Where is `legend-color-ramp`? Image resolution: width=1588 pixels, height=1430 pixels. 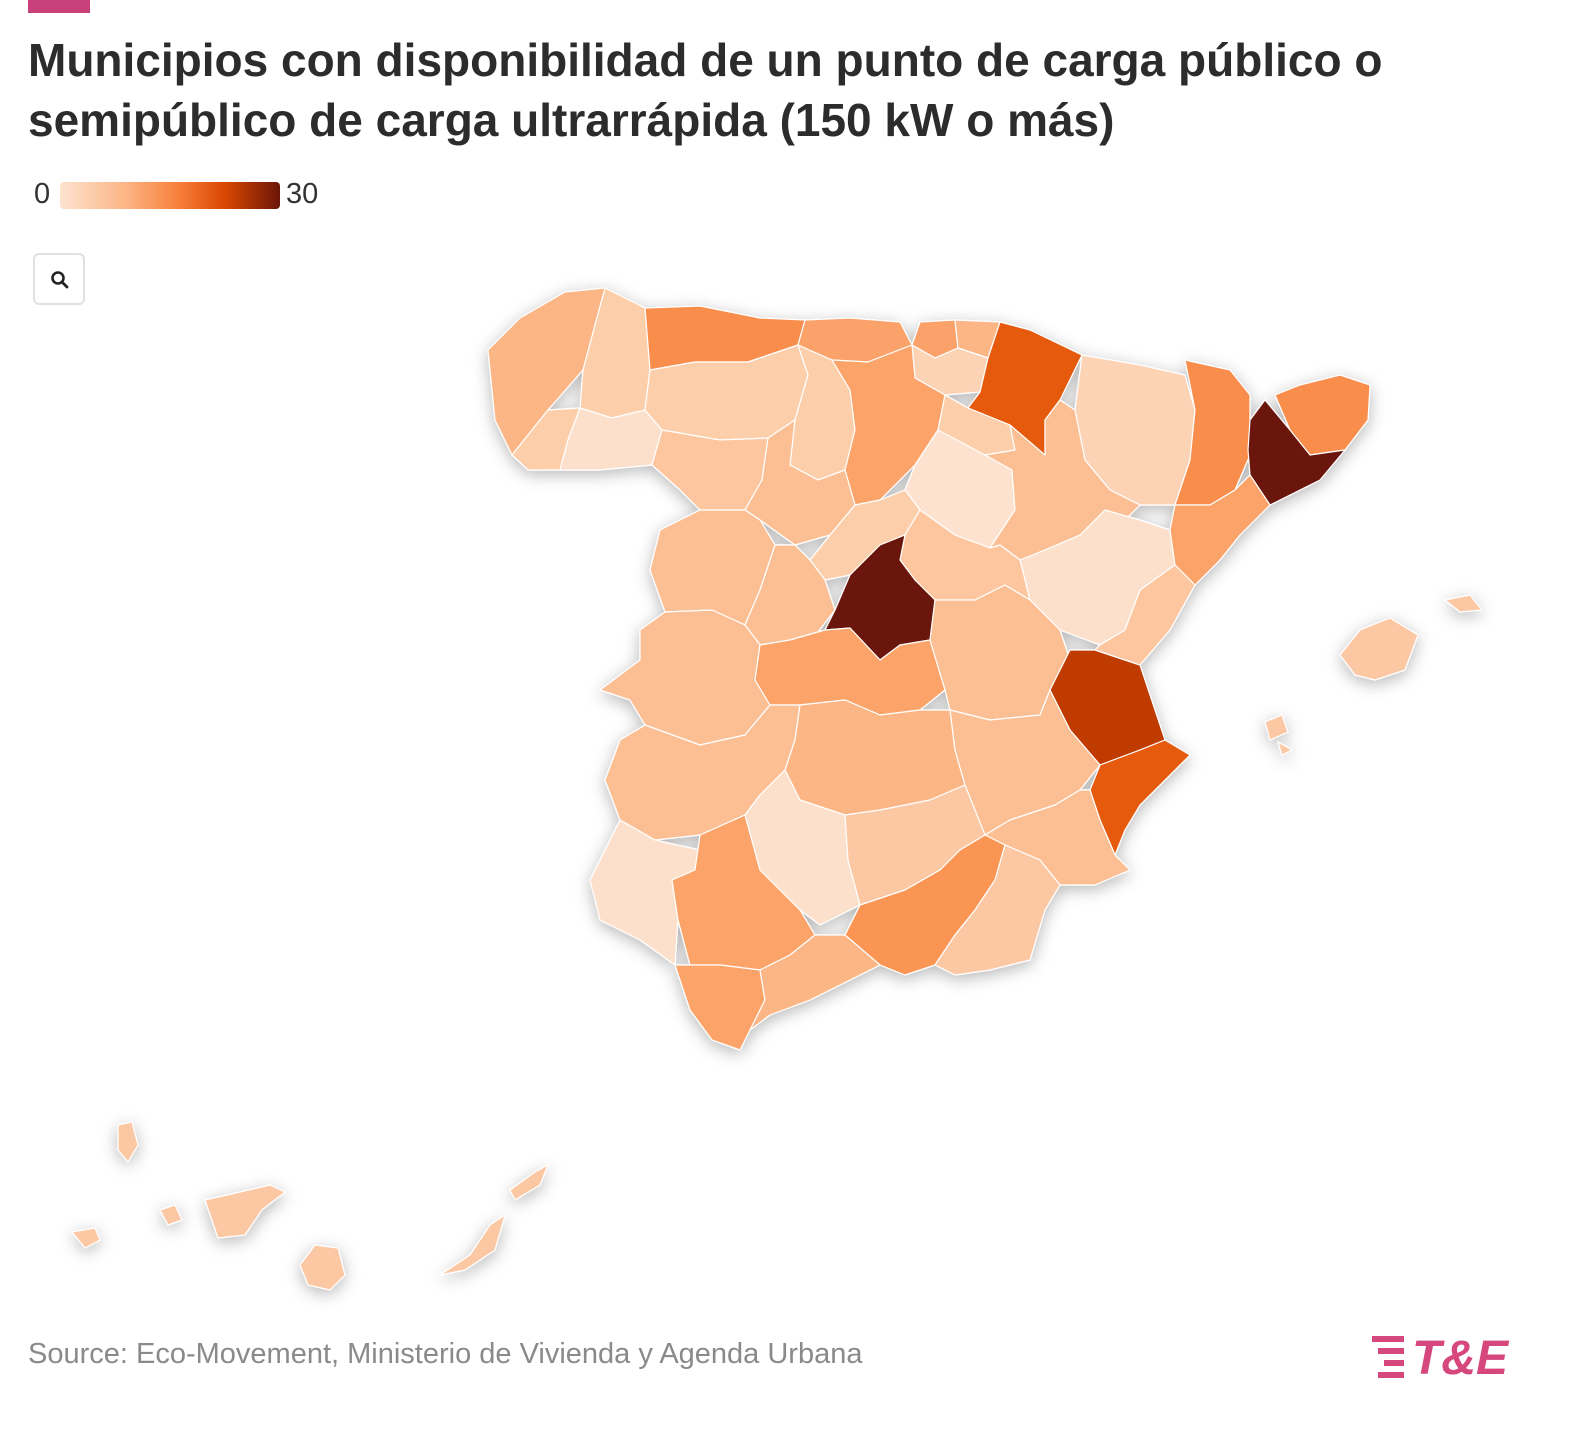 legend-color-ramp is located at coordinates (170, 195).